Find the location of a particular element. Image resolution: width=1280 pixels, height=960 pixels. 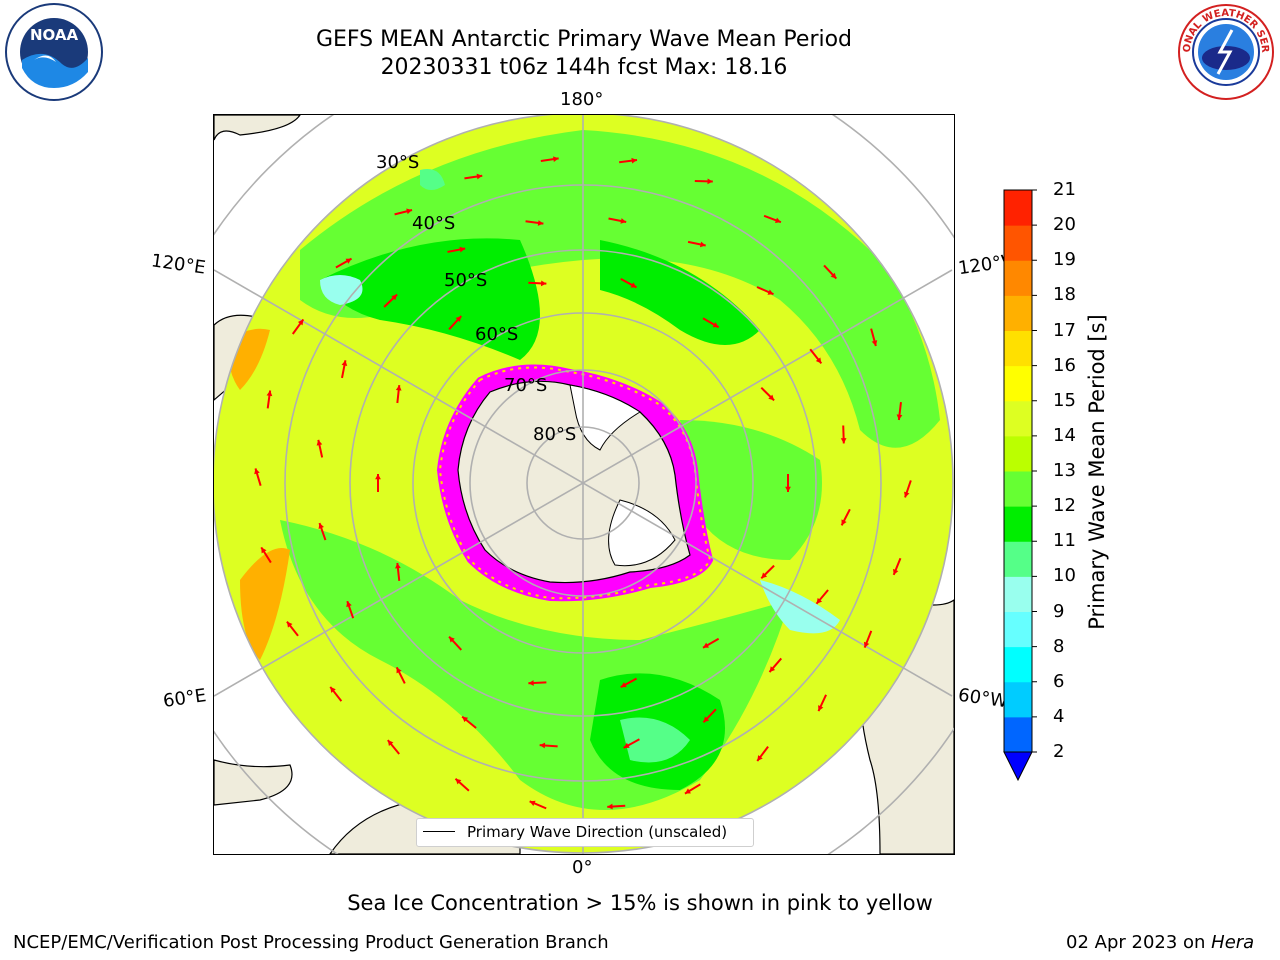

noaa-logo: NOAA is located at coordinates (54, 52).